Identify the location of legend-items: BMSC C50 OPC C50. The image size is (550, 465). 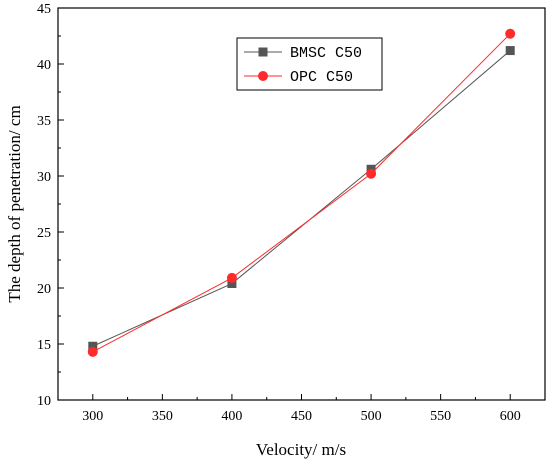
(303, 65).